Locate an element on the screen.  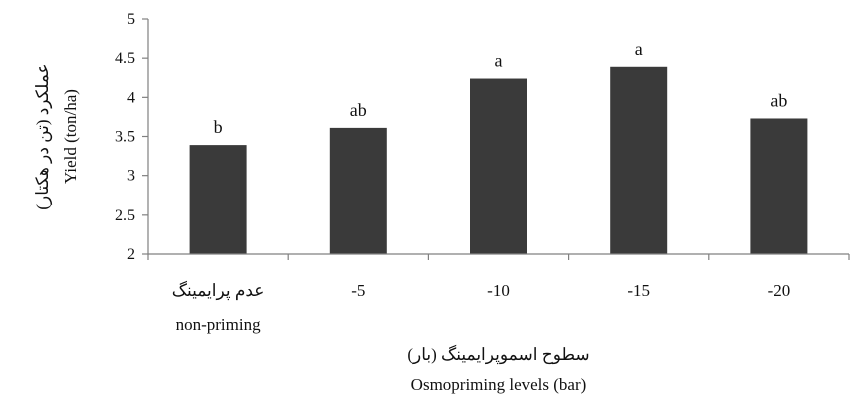
x-axis-title-english: Osmopriming levels (bar) is located at coordinates (499, 384).